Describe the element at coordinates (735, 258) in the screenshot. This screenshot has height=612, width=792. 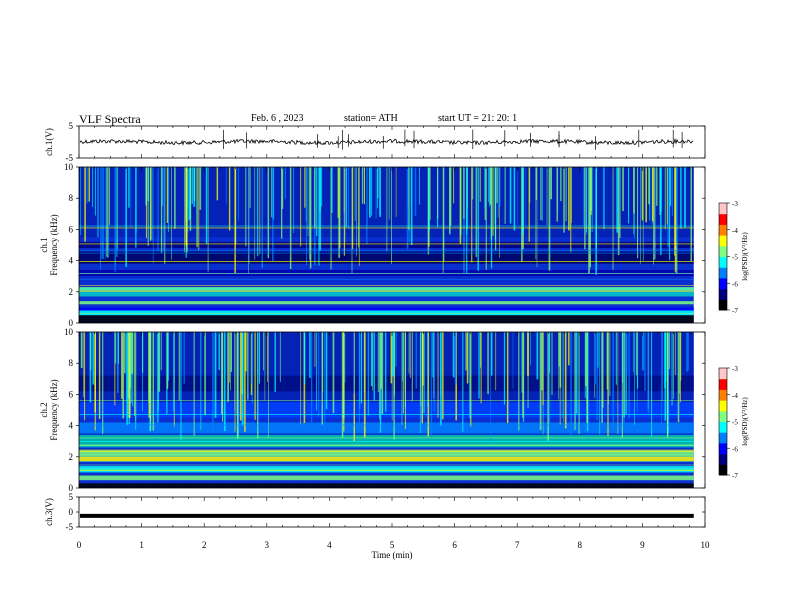
I see `colorbar-tick-label-1: -5` at that location.